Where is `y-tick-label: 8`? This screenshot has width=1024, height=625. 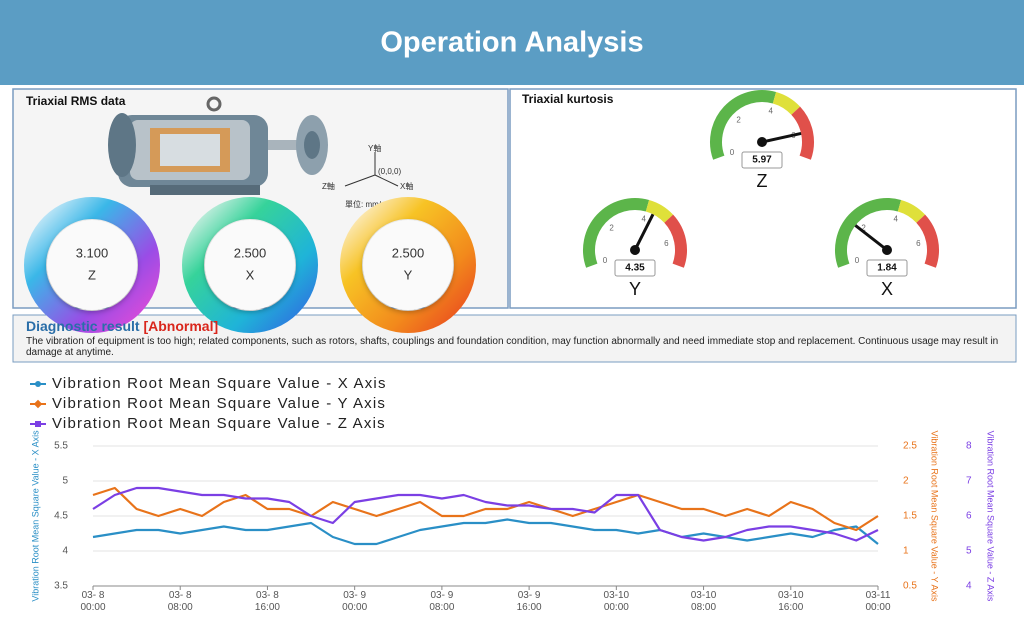 y-tick-label: 8 is located at coordinates (969, 446).